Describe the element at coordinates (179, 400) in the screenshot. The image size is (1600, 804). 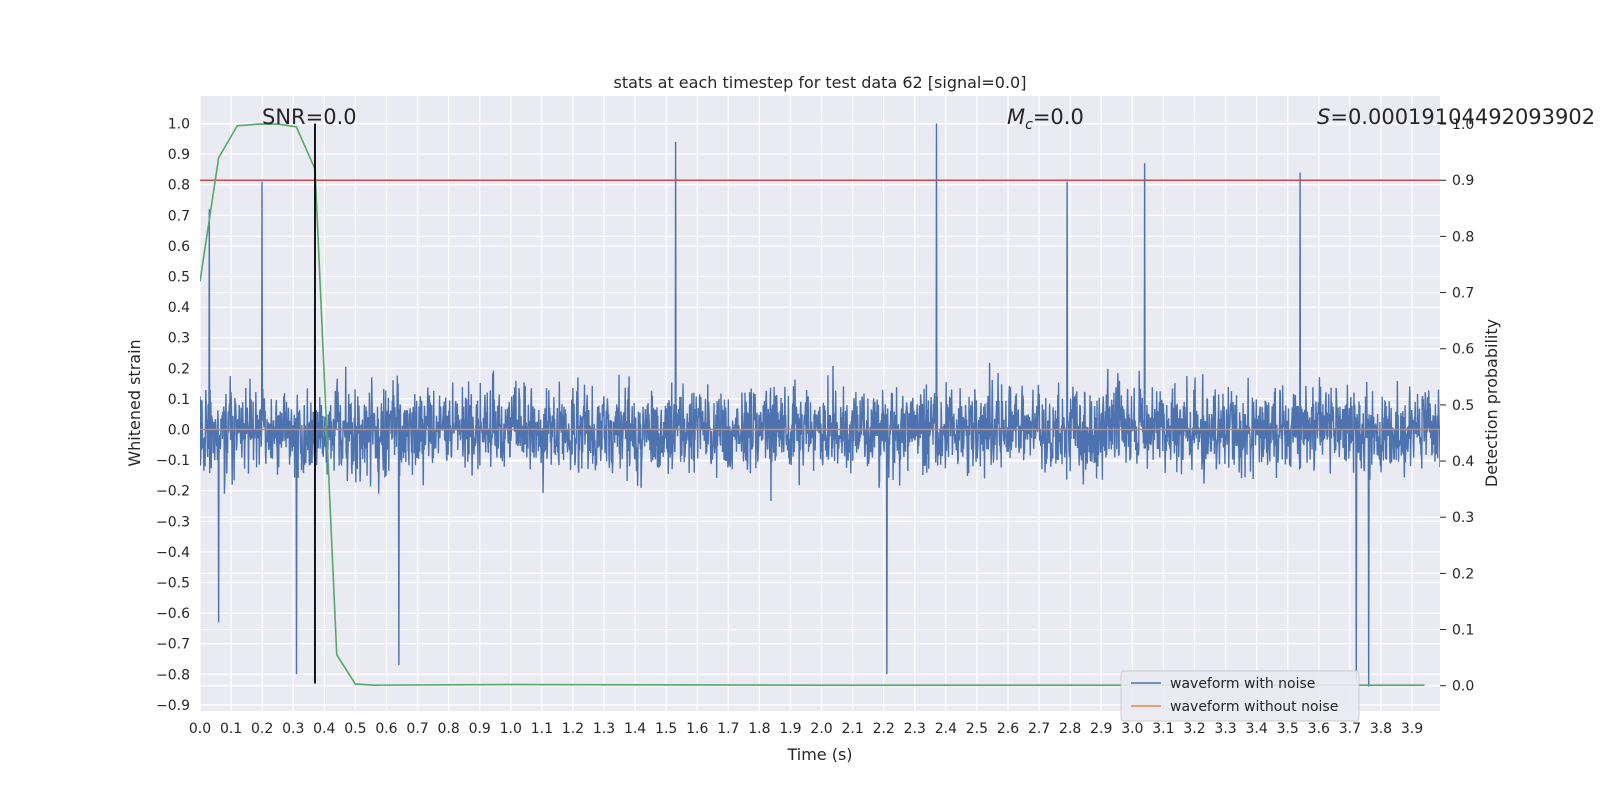
I see `y-tick-label: 0.1` at that location.